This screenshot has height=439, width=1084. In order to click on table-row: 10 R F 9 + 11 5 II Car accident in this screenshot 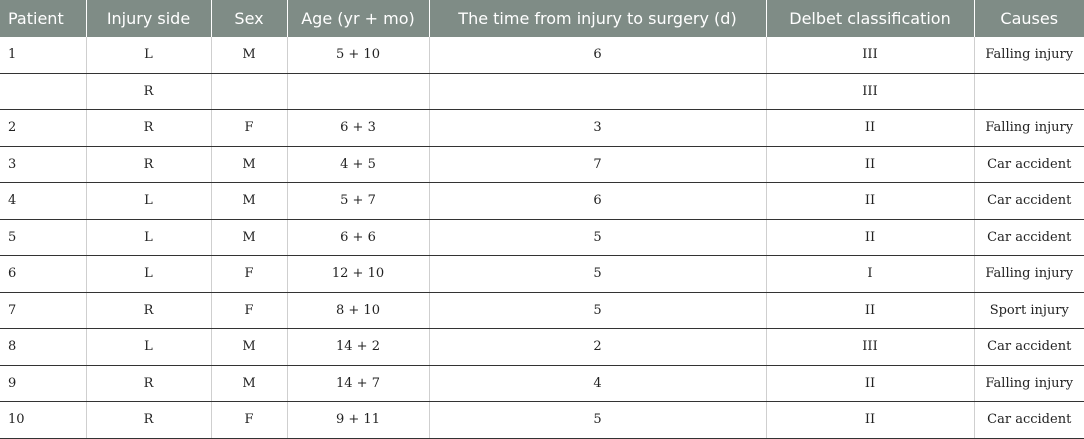, I will do `click(542, 420)`.